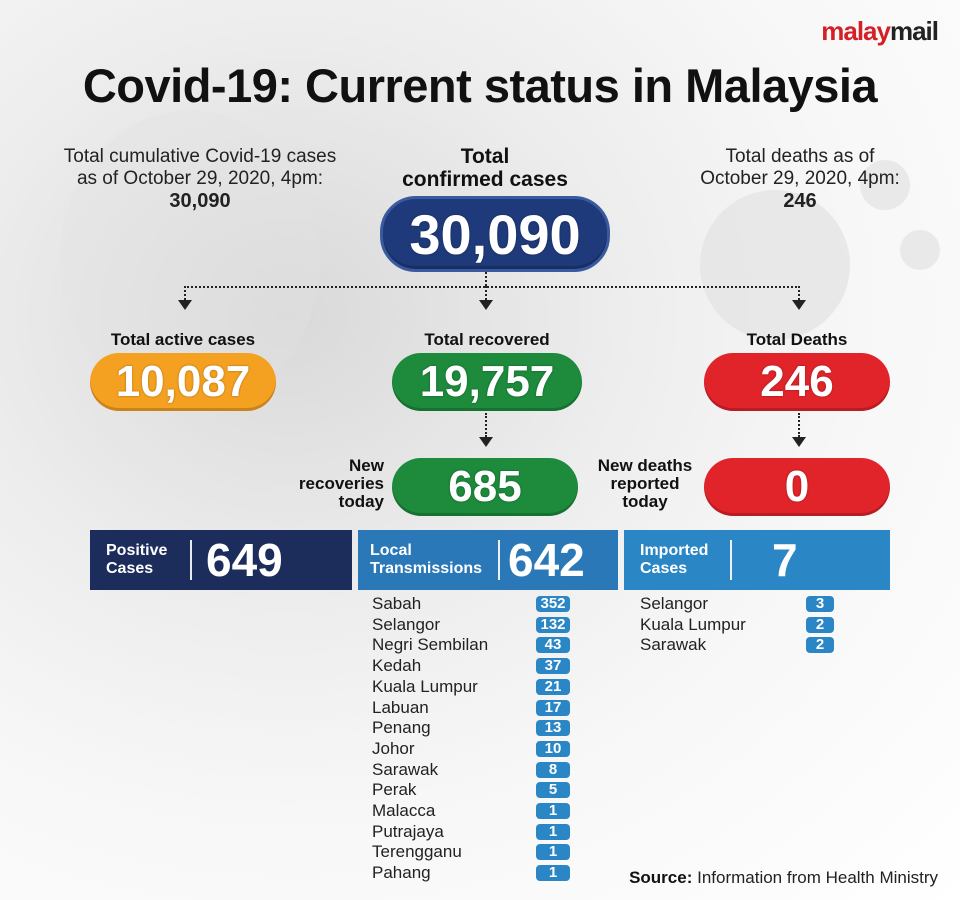  I want to click on list-item-count-badge: 10, so click(553, 748).